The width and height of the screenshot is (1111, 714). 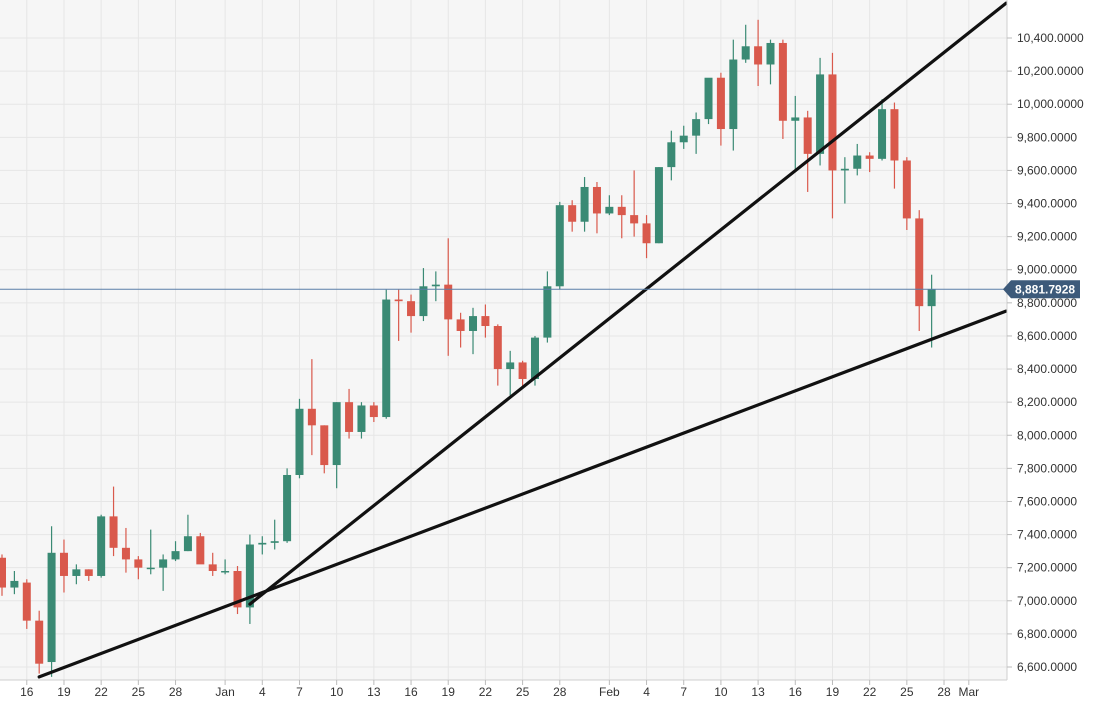 What do you see at coordinates (1047, 170) in the screenshot?
I see `y-tick-label: 9,600.0000` at bounding box center [1047, 170].